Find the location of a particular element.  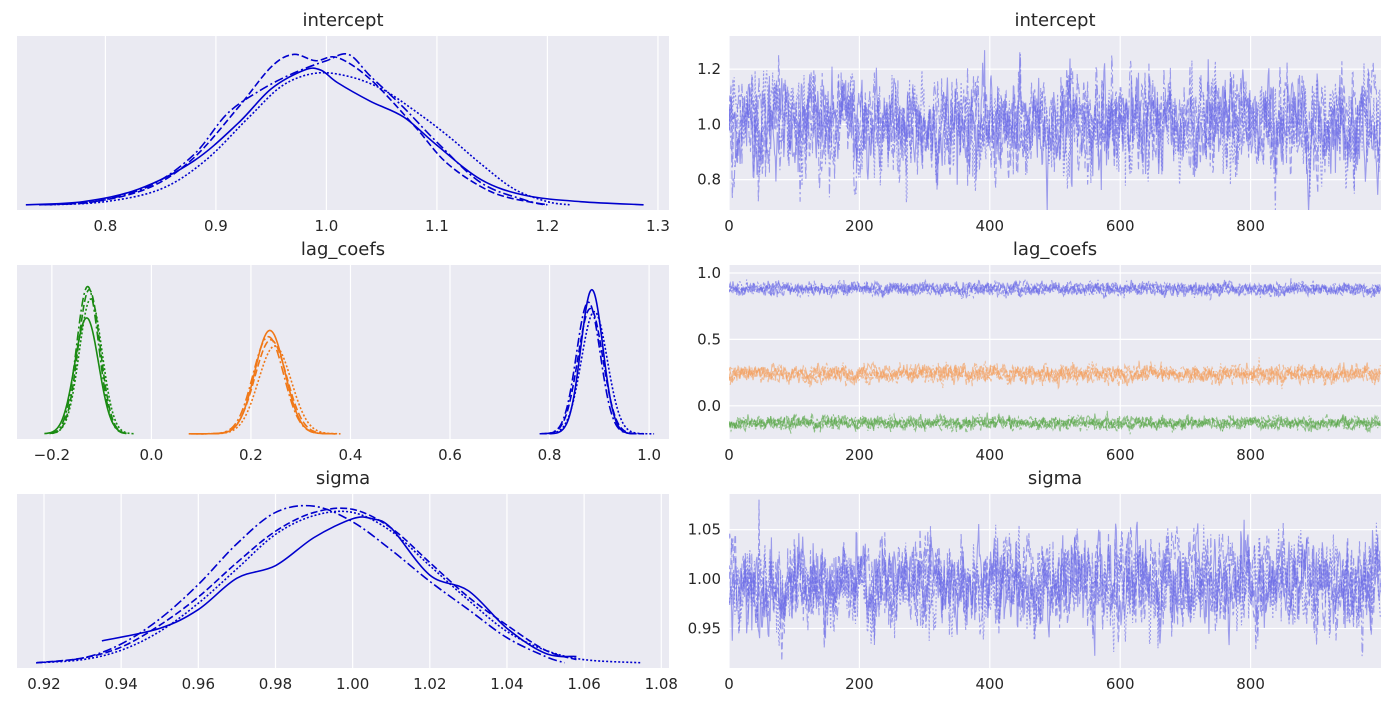

x-tick-label: −0.2 is located at coordinates (52, 455).